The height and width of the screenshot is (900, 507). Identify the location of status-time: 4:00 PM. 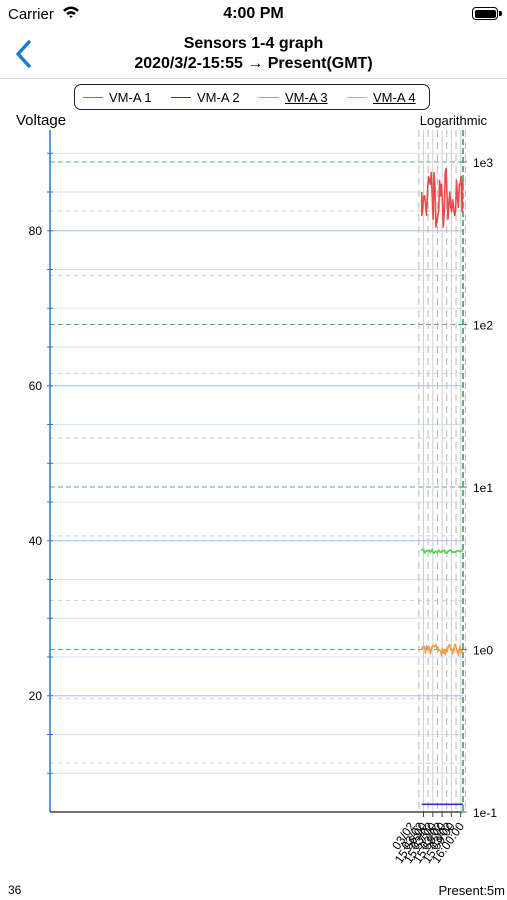
(253, 13).